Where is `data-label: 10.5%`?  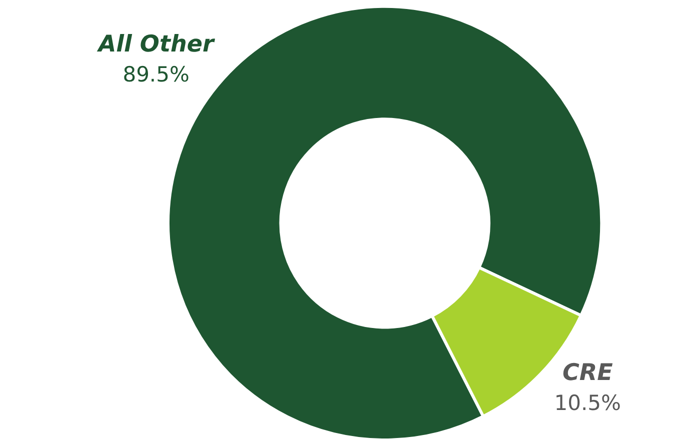 data-label: 10.5% is located at coordinates (587, 402).